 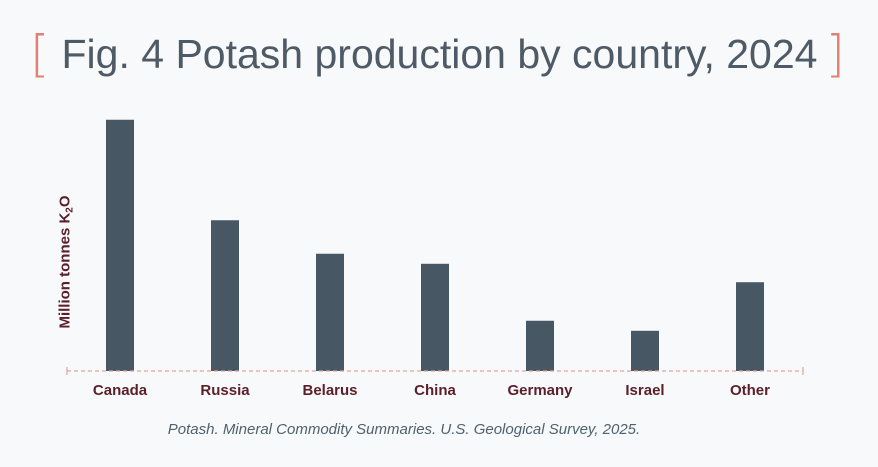 What do you see at coordinates (329, 390) in the screenshot?
I see `x-tick-label-belarus: Belarus` at bounding box center [329, 390].